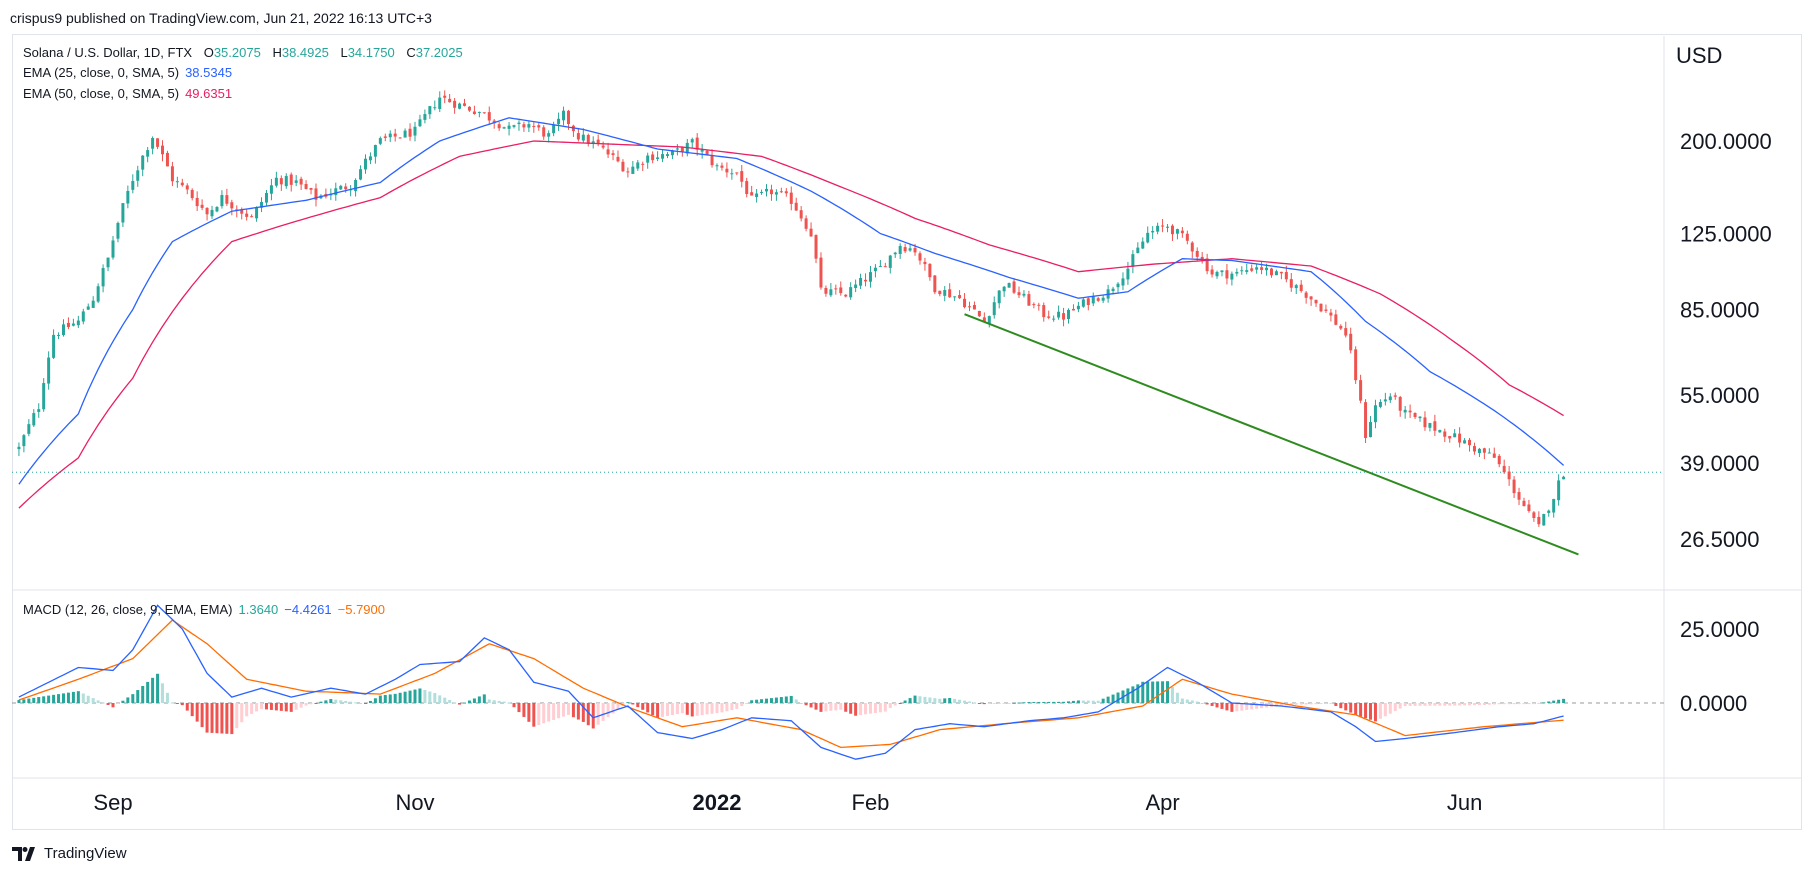 The width and height of the screenshot is (1813, 876). Describe the element at coordinates (208, 52) in the screenshot. I see `open-label: O` at that location.